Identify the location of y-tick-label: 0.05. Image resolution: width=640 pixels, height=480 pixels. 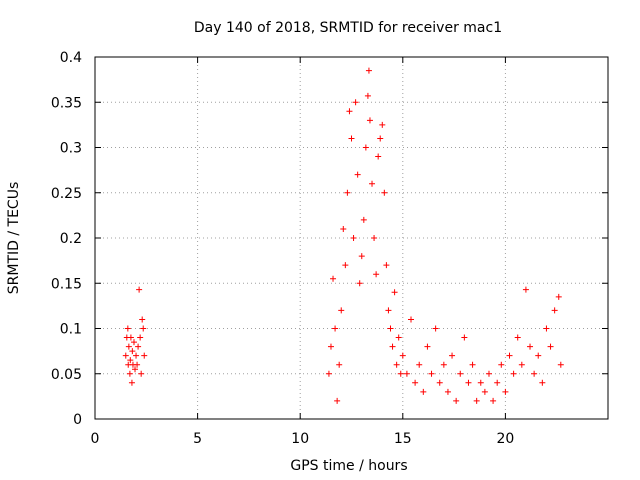
(66, 375).